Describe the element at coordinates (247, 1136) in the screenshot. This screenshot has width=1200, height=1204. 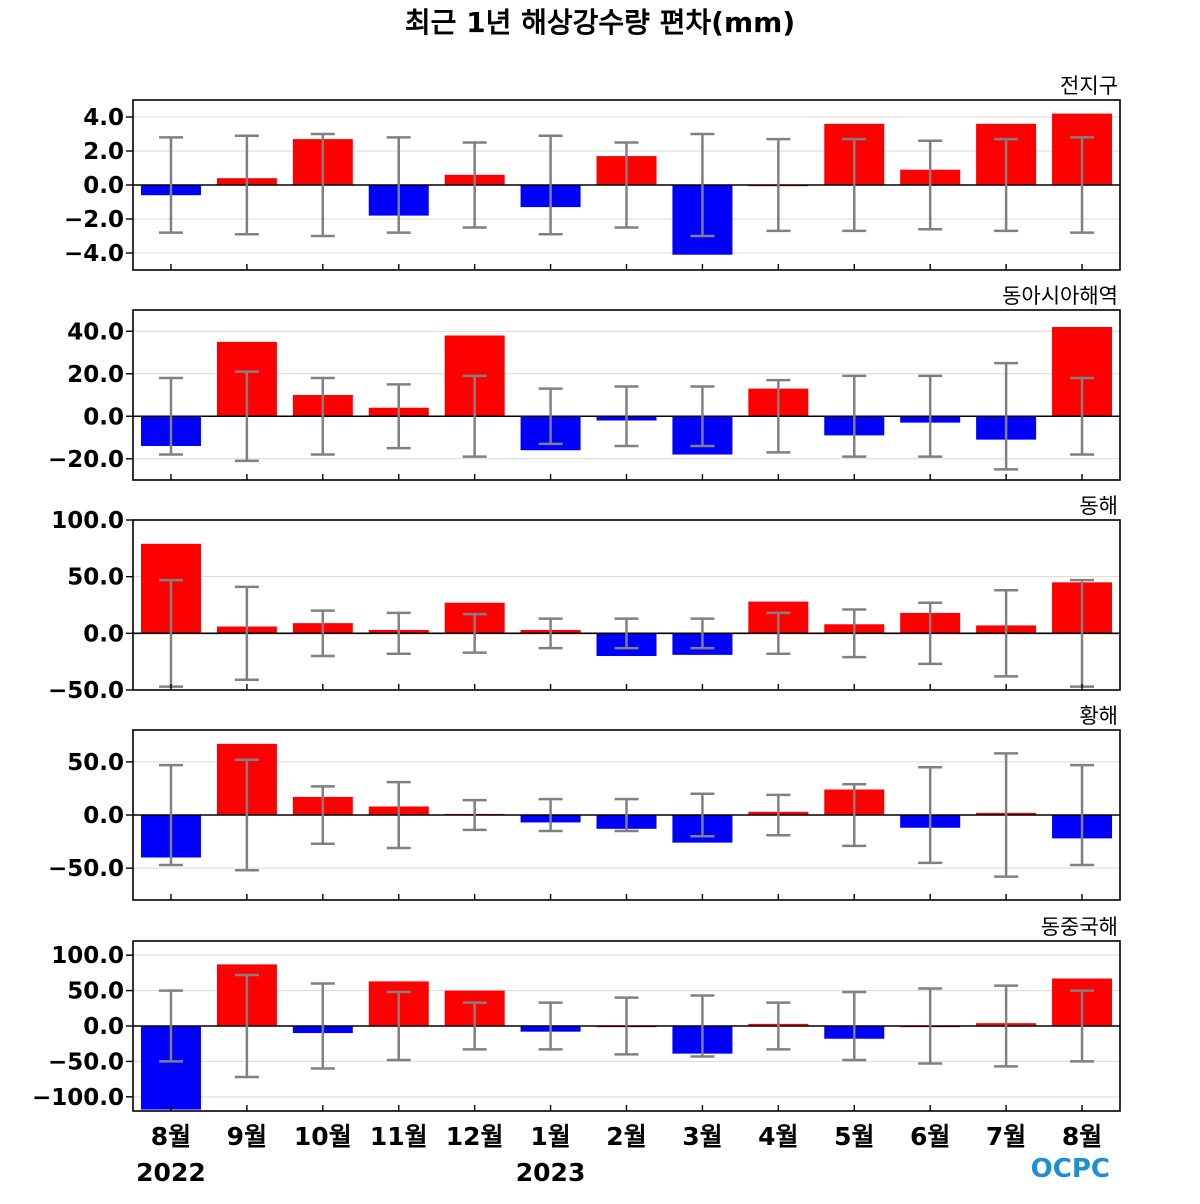
I see `x-tick-label: 9월` at that location.